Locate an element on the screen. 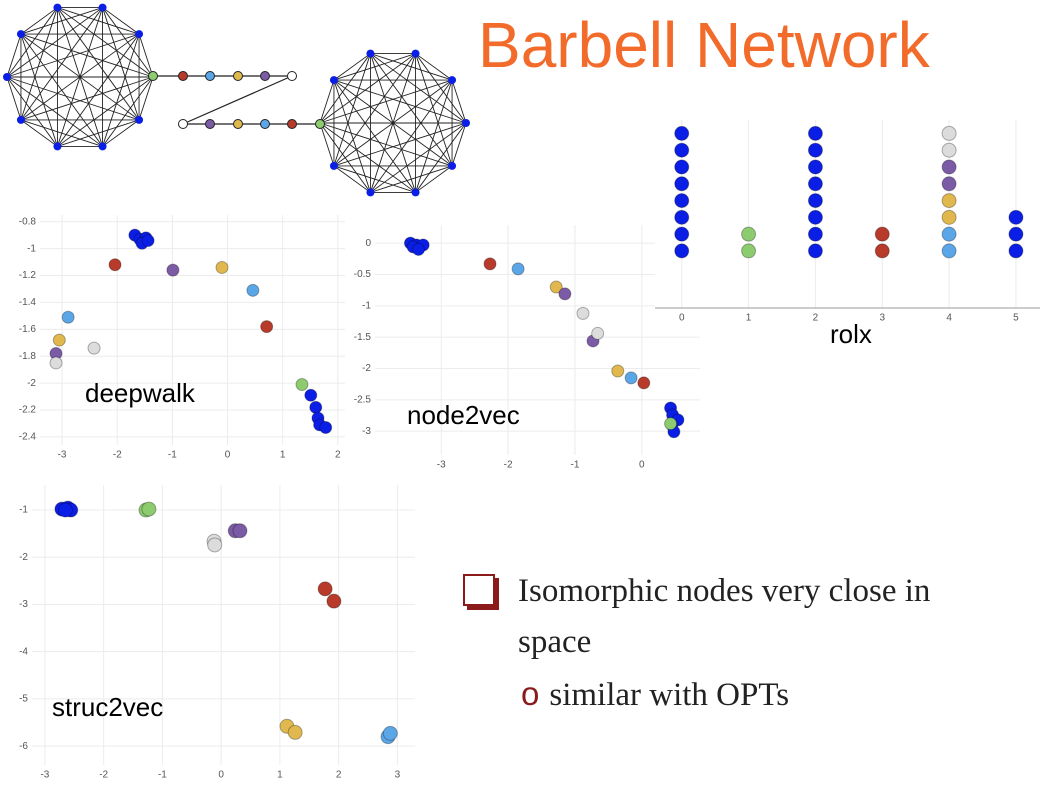 The image size is (1051, 787). bullet-icon is located at coordinates (479, 590).